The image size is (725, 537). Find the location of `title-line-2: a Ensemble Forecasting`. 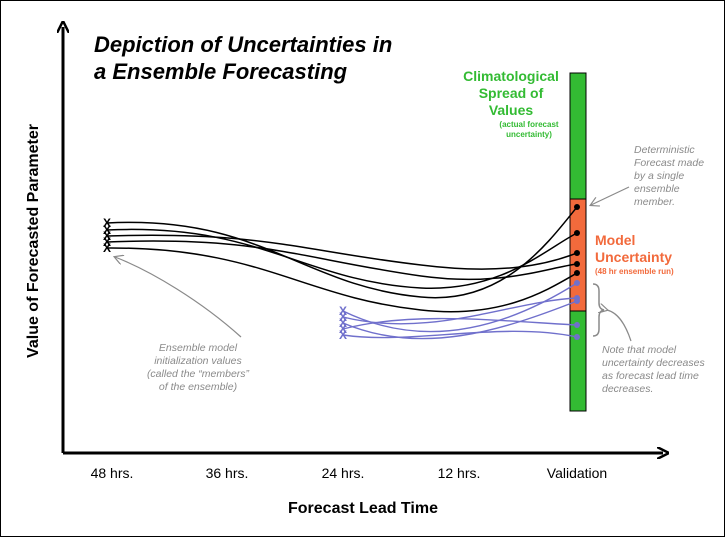

title-line-2: a Ensemble Forecasting is located at coordinates (221, 71).